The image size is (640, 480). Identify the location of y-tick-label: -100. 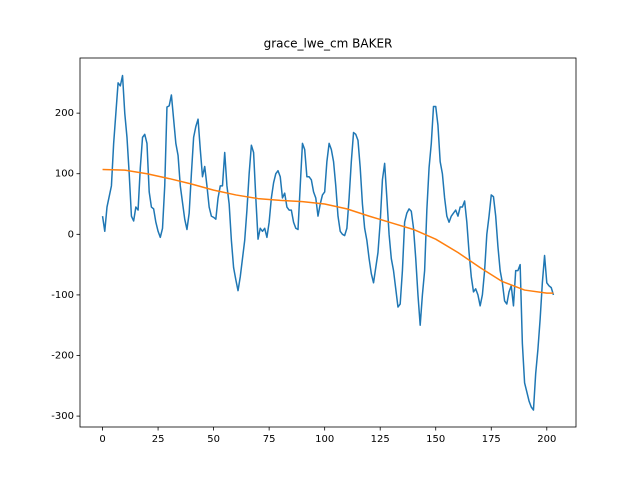
(62, 295).